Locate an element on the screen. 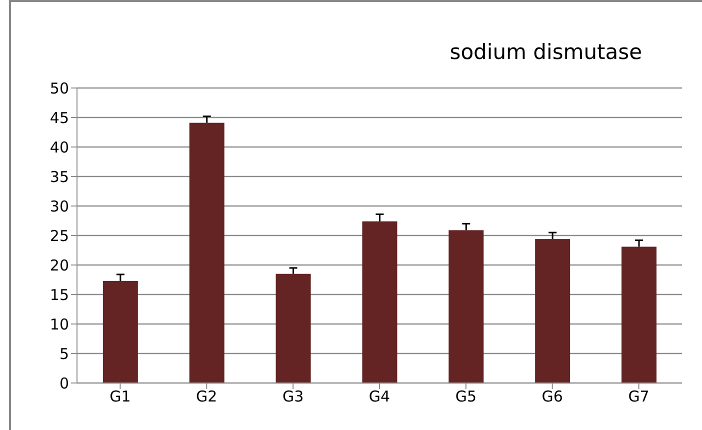 Image resolution: width=702 pixels, height=430 pixels. x-tick-label: G6 is located at coordinates (552, 397).